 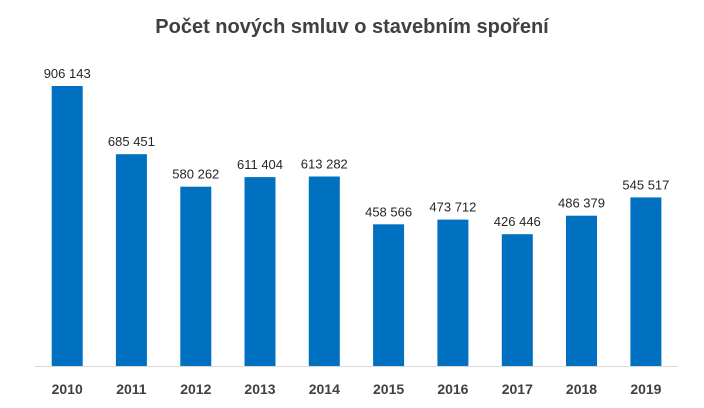 What do you see at coordinates (260, 164) in the screenshot?
I see `data-label-2013: 611 404` at bounding box center [260, 164].